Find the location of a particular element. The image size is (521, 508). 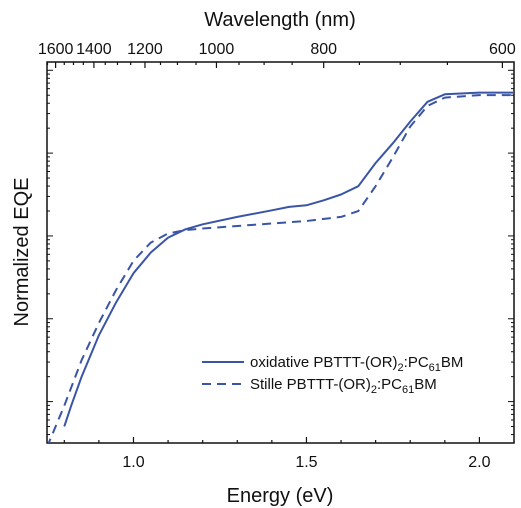

legend-label-stille-sub2: 61 is located at coordinates (408, 390).